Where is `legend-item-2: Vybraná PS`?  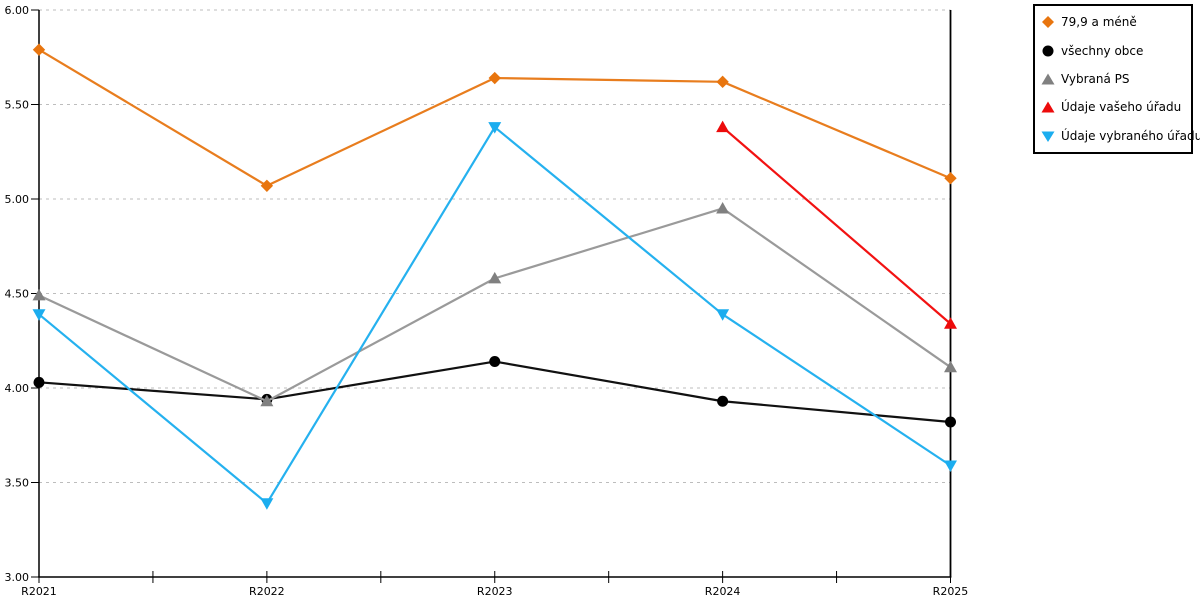 legend-item-2: Vybraná PS is located at coordinates (1116, 79).